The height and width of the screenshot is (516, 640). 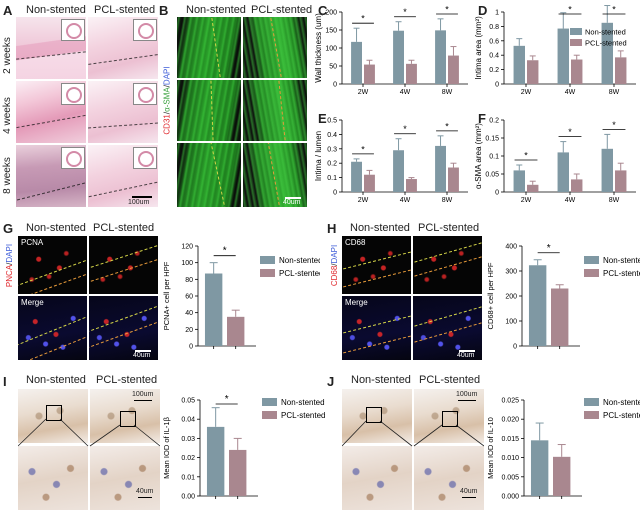 What do you see at coordinates (497, 85) in the screenshot?
I see `y-tick-label: 0` at bounding box center [497, 85].